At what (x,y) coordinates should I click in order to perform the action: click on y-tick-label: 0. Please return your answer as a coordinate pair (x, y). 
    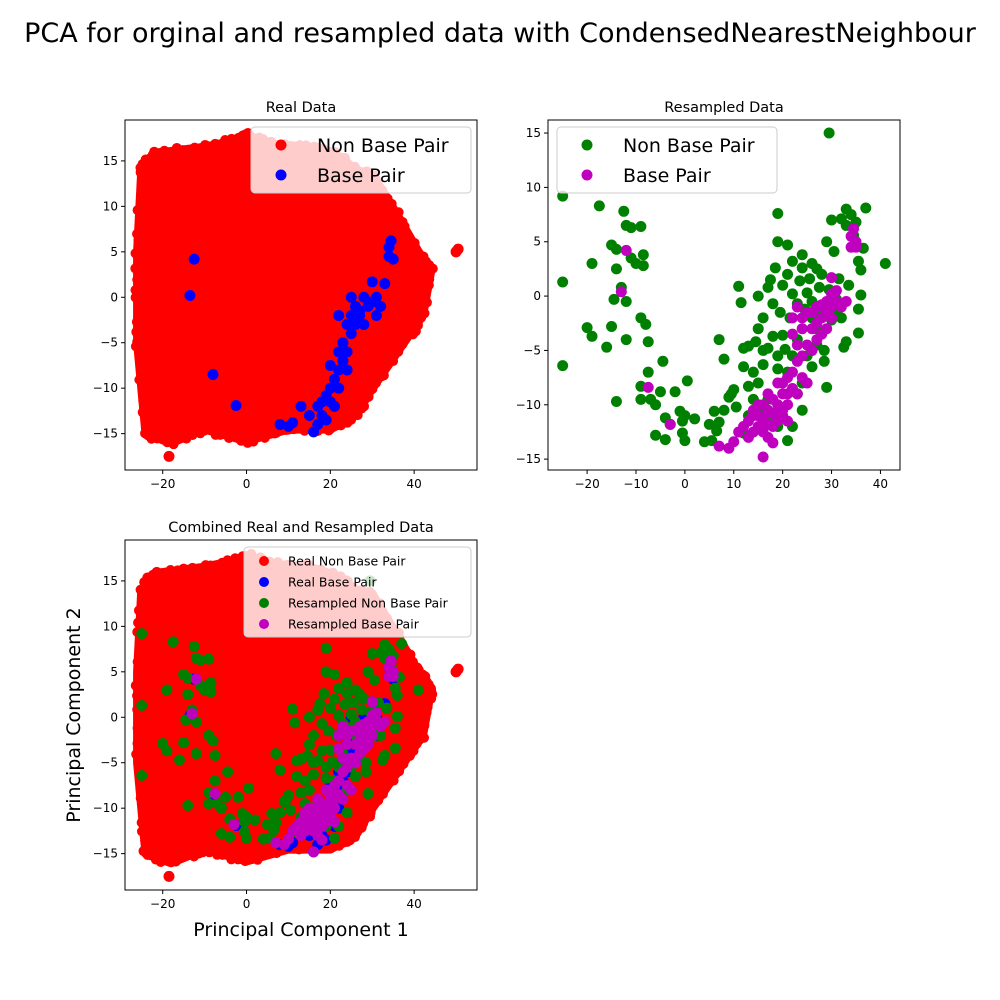
    Looking at the image, I should click on (114, 717).